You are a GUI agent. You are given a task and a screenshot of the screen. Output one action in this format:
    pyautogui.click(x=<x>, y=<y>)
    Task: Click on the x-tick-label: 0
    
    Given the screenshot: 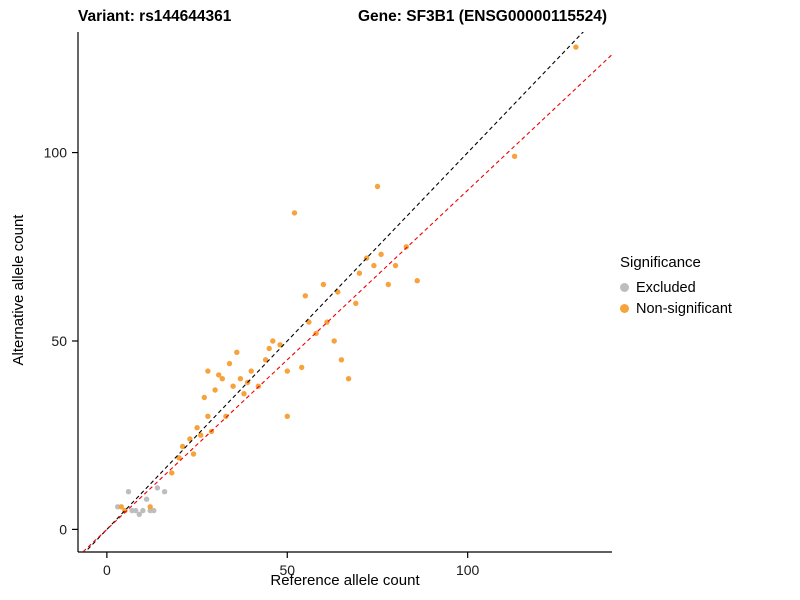 What is the action you would take?
    pyautogui.click(x=107, y=570)
    